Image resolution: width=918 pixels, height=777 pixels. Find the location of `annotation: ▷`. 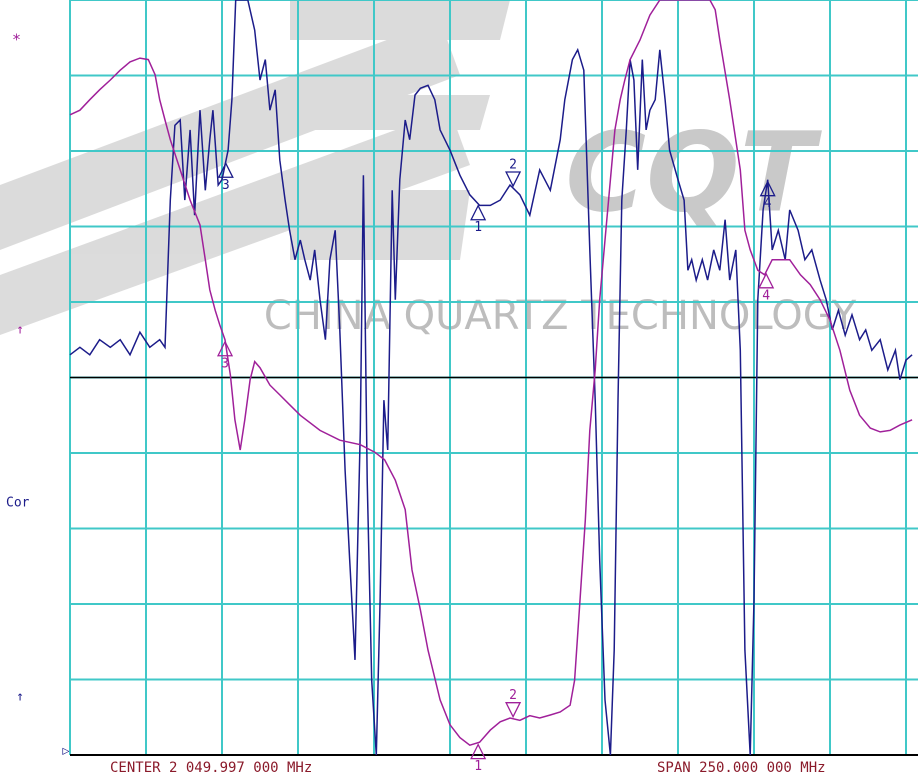

annotation: ▷ is located at coordinates (66, 751).